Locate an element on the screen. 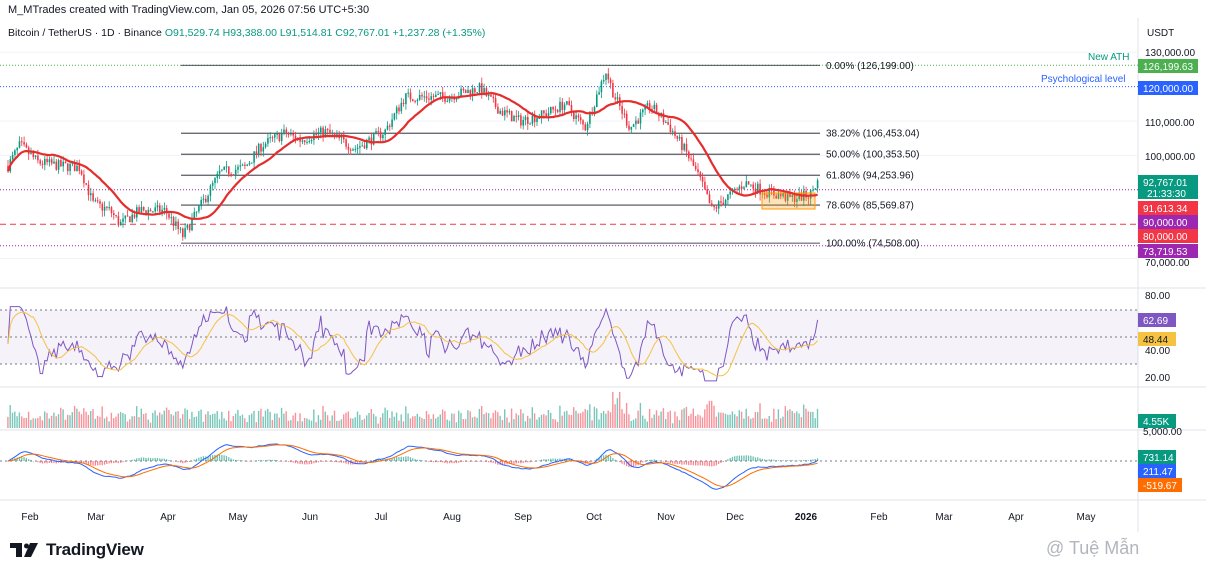  ath-badge is located at coordinates (1168, 66).